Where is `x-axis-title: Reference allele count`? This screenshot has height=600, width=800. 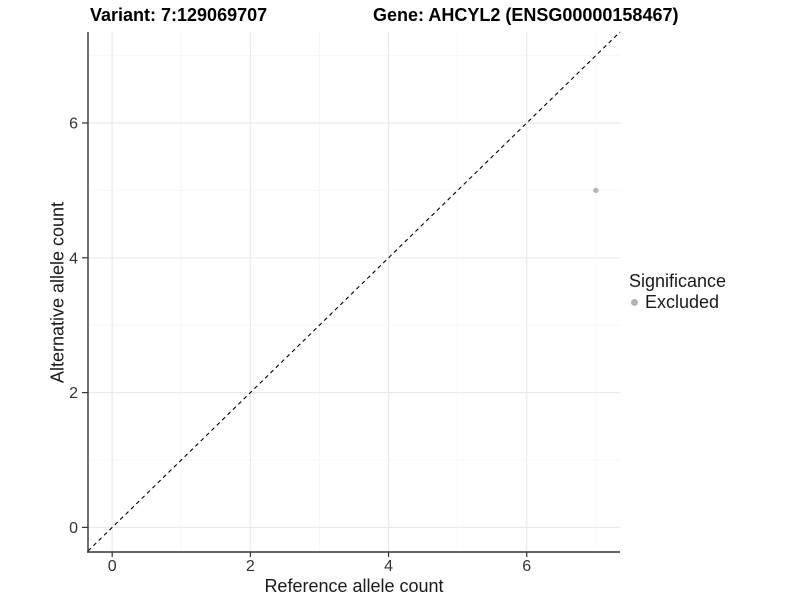
x-axis-title: Reference allele count is located at coordinates (354, 586).